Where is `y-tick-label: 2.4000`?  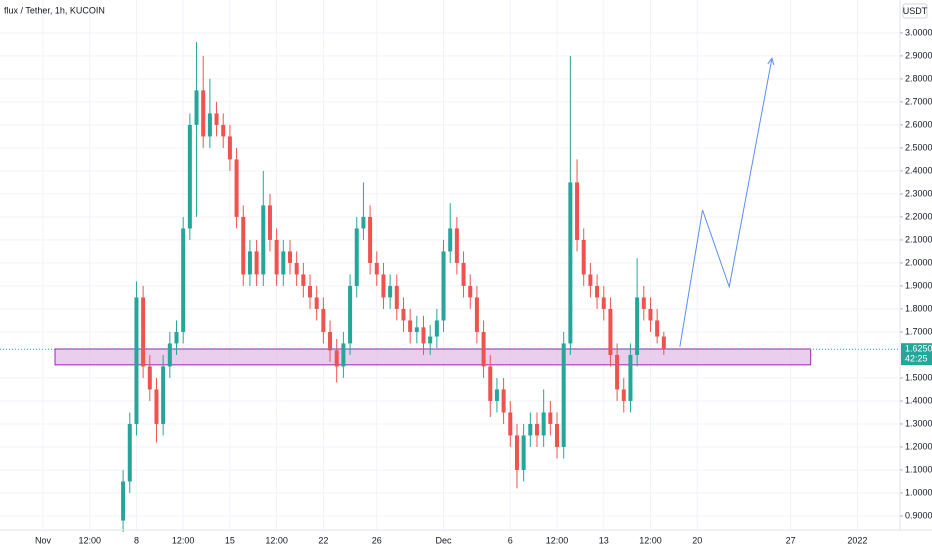 y-tick-label: 2.4000 is located at coordinates (918, 170).